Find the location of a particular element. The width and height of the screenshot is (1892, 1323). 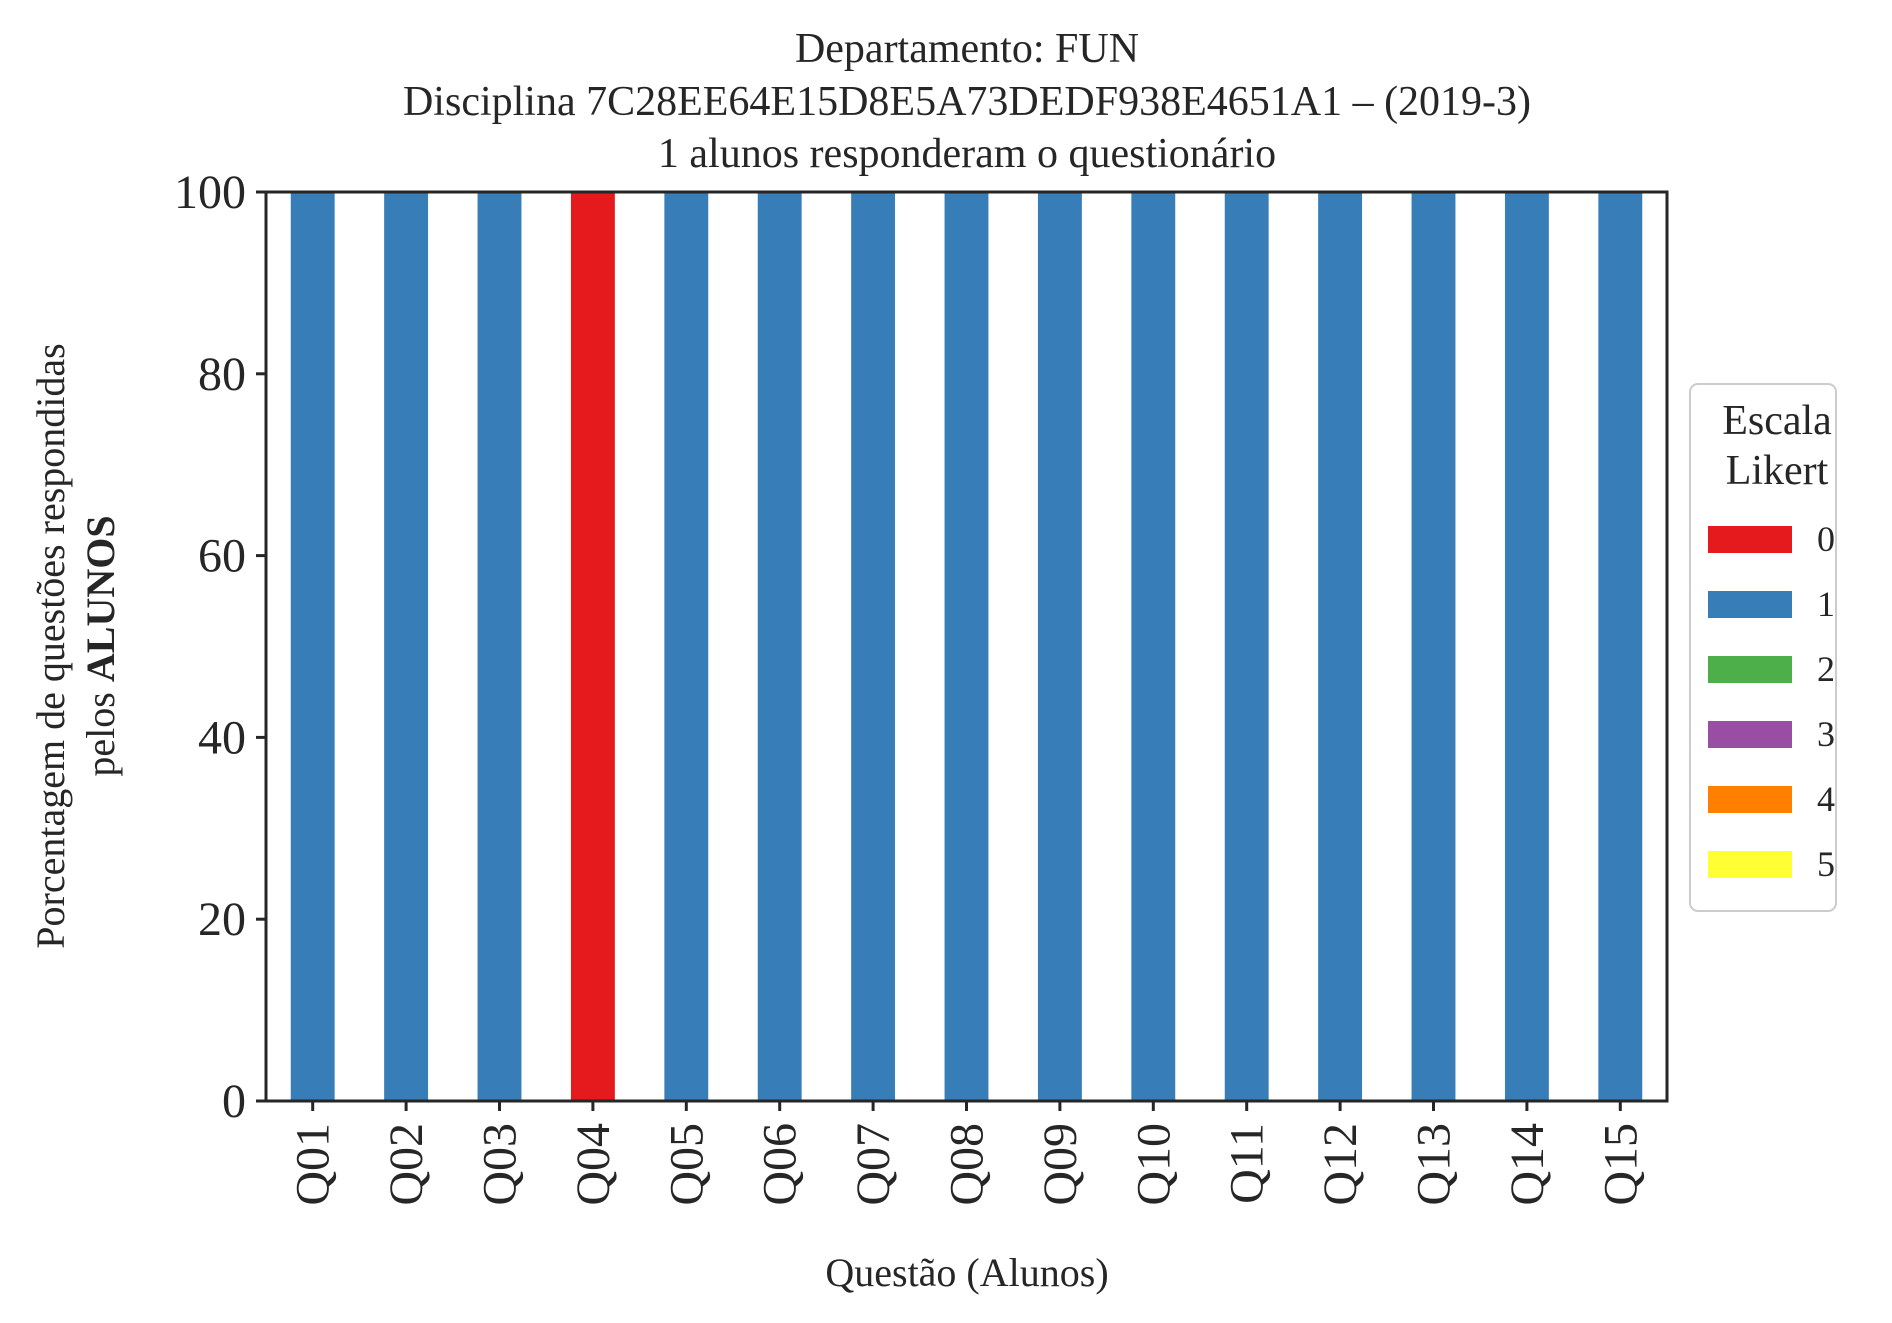

y-tick-label: 20 is located at coordinates (222, 919).